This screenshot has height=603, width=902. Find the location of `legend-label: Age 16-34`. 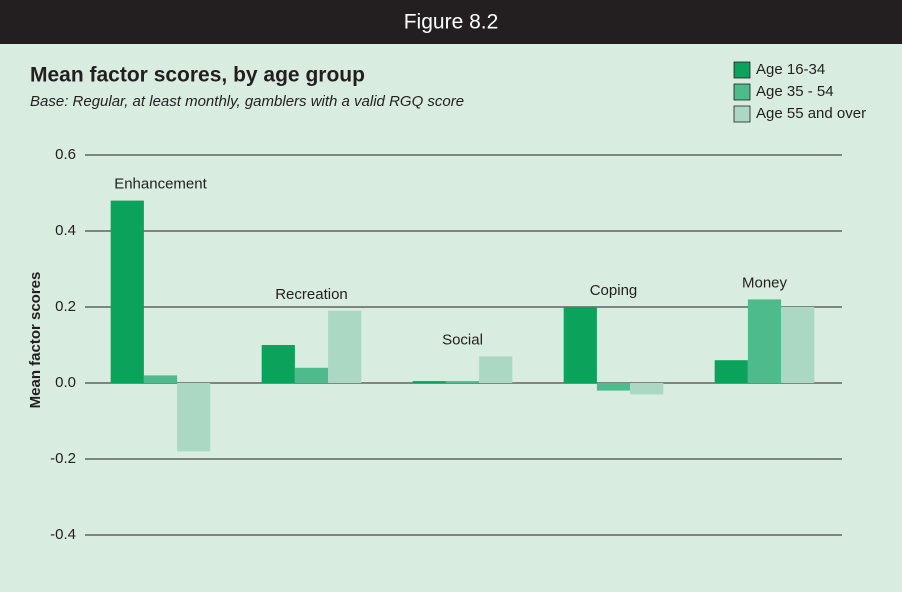

legend-label: Age 16-34 is located at coordinates (790, 69).